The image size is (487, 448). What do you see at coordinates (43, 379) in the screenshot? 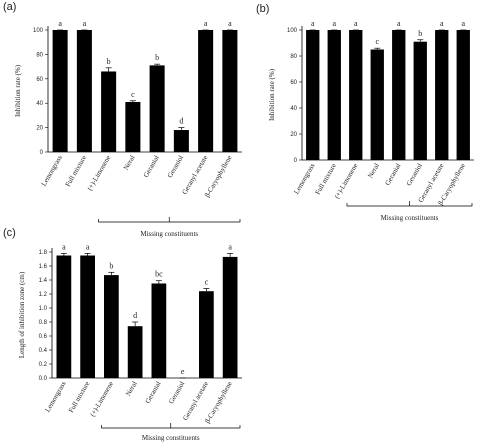
I see `y-tick-label: 0.0` at bounding box center [43, 379].